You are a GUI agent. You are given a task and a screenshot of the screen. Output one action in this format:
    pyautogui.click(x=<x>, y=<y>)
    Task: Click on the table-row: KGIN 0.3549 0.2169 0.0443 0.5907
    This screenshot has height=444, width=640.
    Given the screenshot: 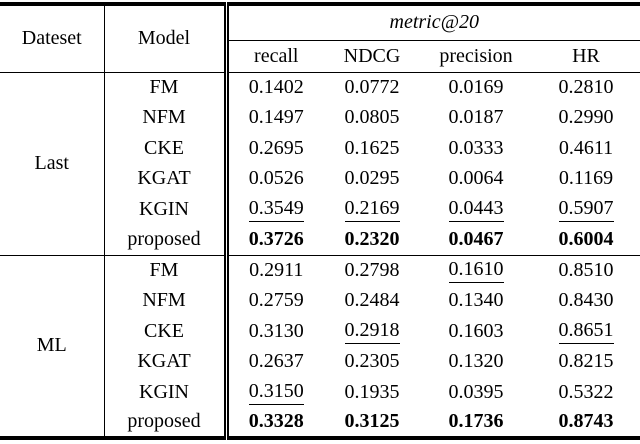 What is the action you would take?
    pyautogui.click(x=320, y=209)
    